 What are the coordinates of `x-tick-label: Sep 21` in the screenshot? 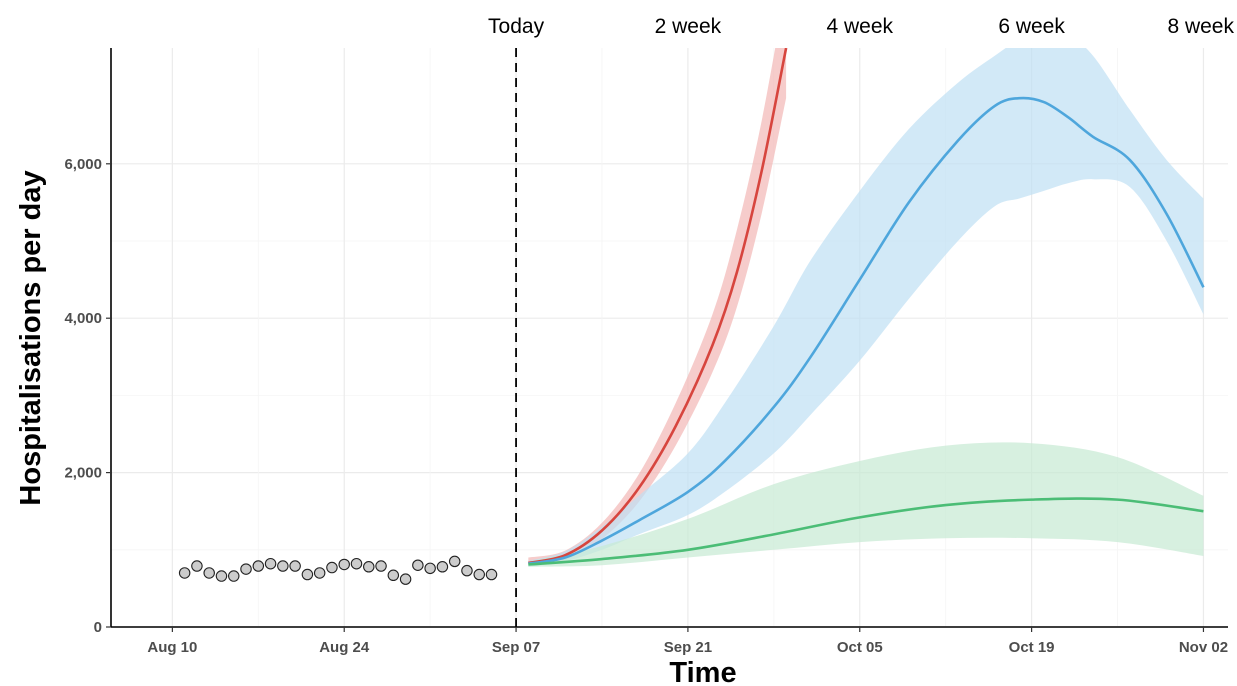 It's located at (688, 647).